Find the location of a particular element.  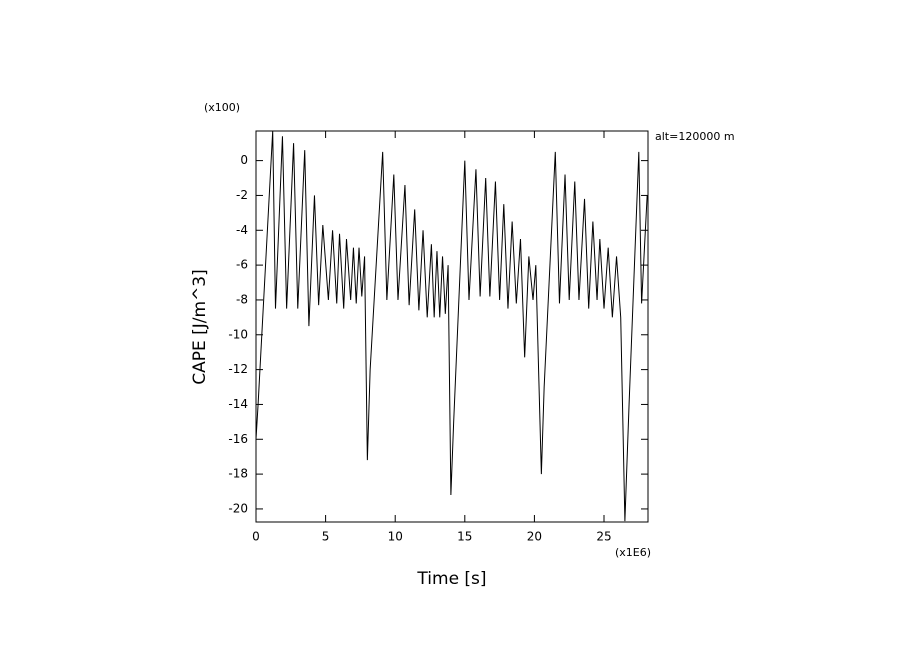

x-tick-label: 25 is located at coordinates (603, 537).